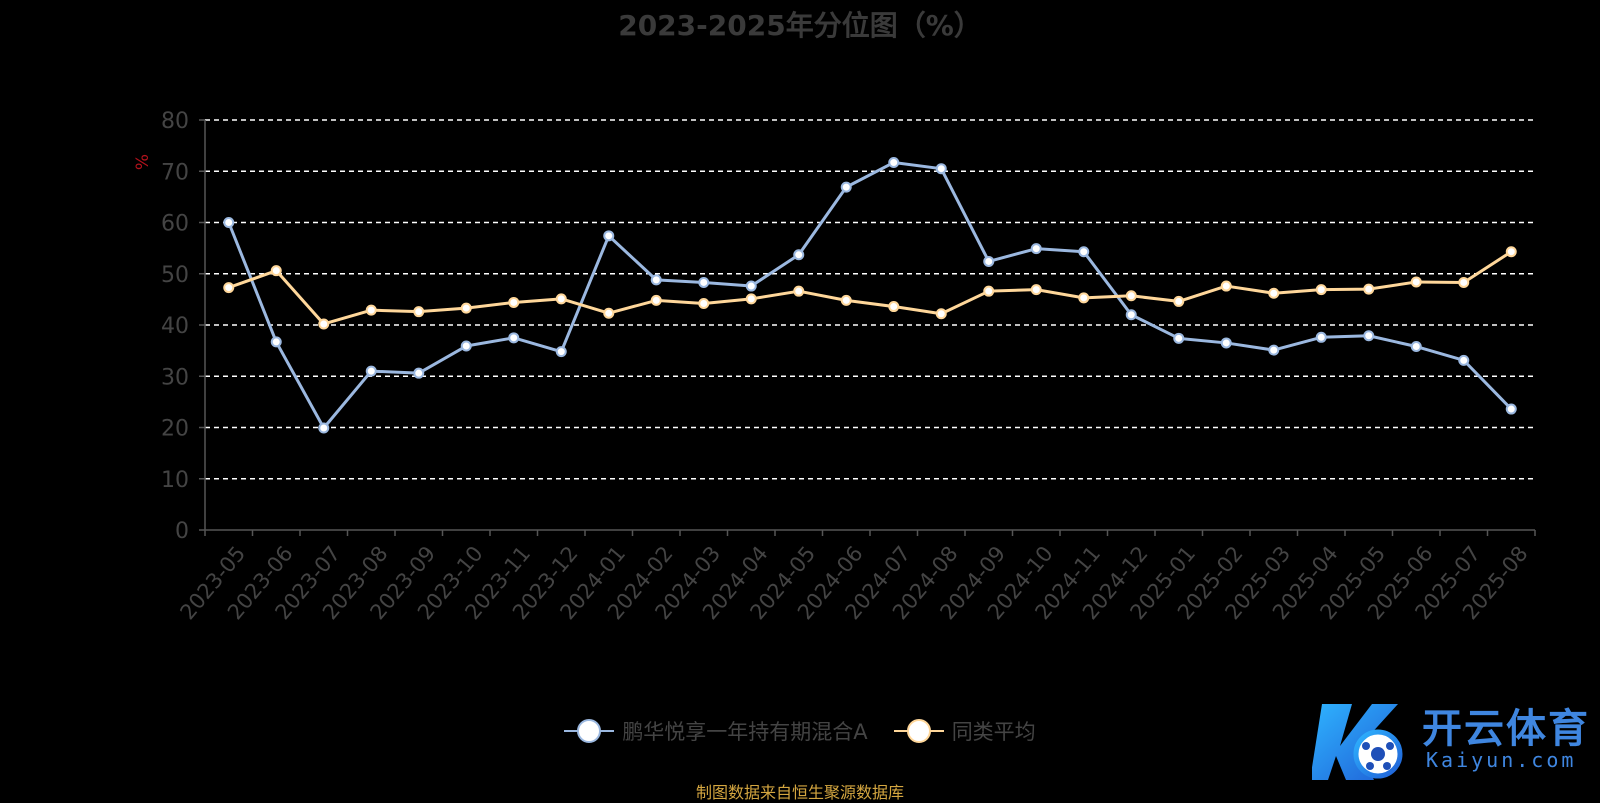  Describe the element at coordinates (745, 732) in the screenshot. I see `legend-label-fund: 鹏华悦享一年持有期混合A` at that location.